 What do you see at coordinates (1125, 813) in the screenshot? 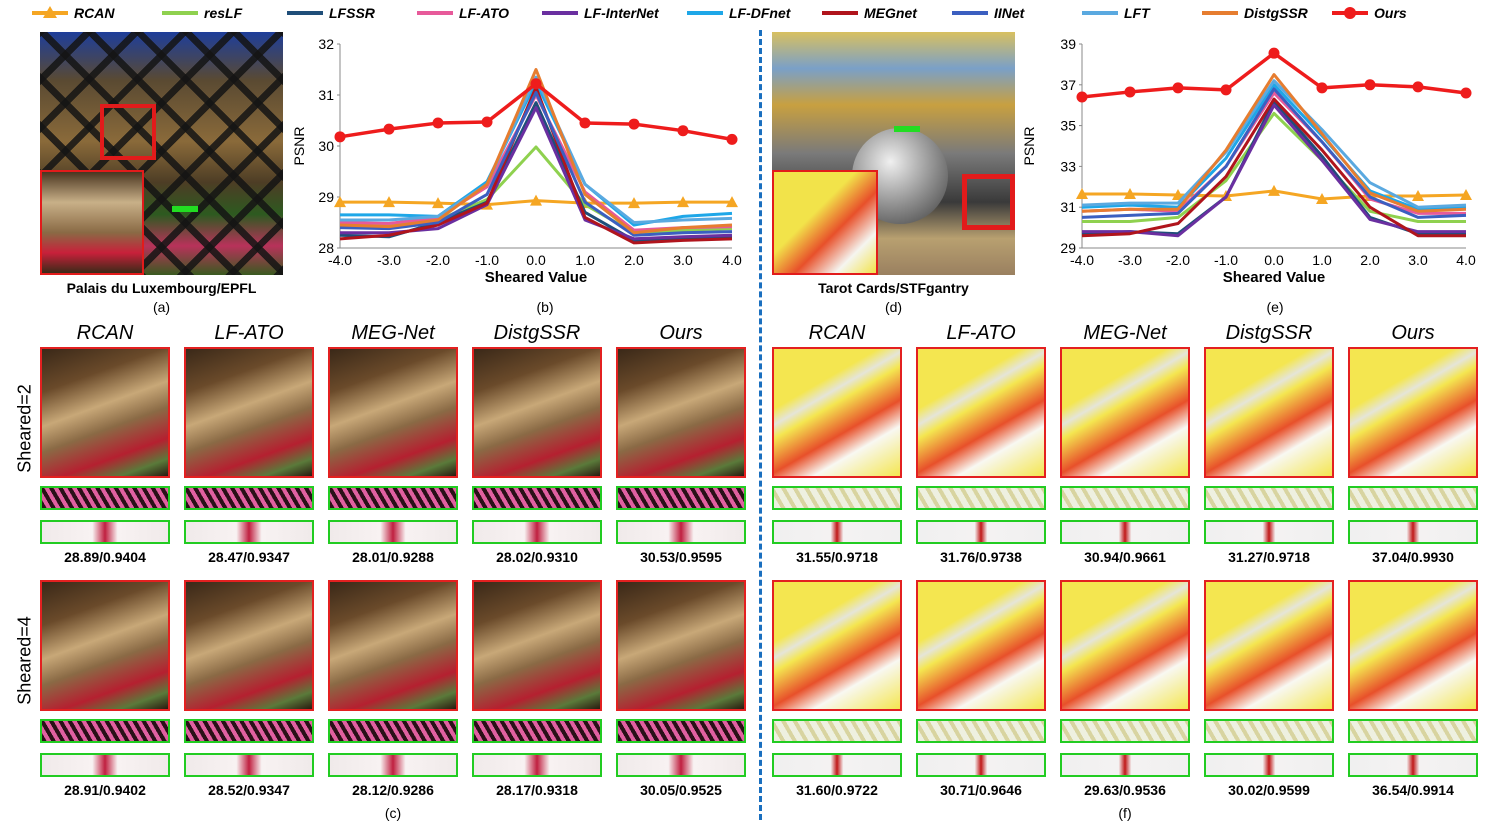
I see `caption-f-tag: (f)` at bounding box center [1125, 813].